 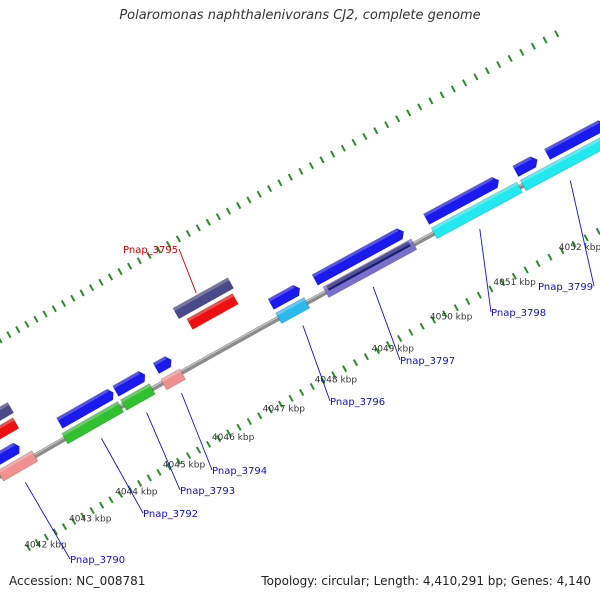 What do you see at coordinates (97, 560) in the screenshot?
I see `gene-label: Pnap_3790` at bounding box center [97, 560].